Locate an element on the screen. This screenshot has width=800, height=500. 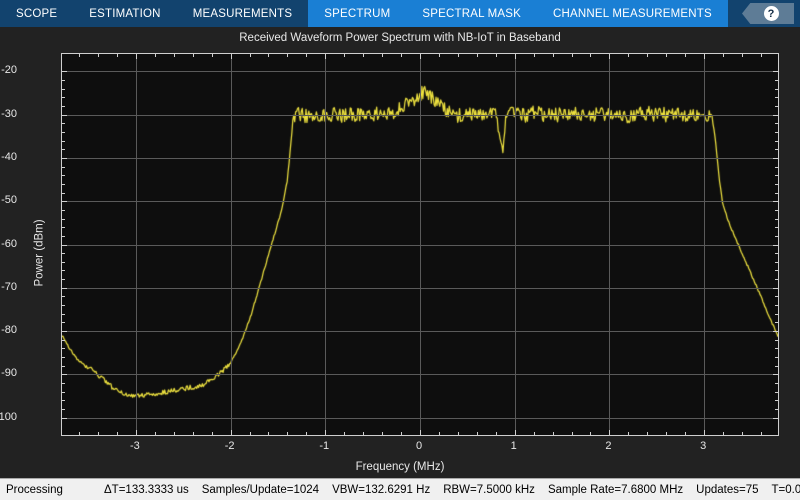
status-mode: Processing is located at coordinates (34, 489).